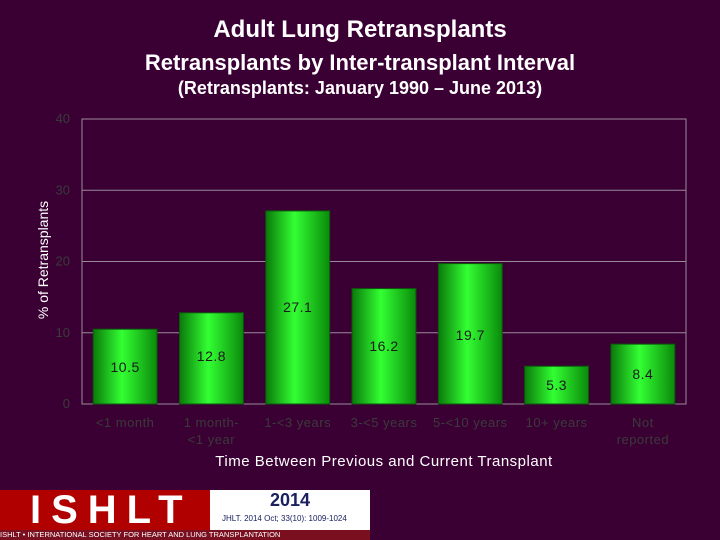  Describe the element at coordinates (384, 422) in the screenshot. I see `x-tick-label: 3-<5 years` at that location.